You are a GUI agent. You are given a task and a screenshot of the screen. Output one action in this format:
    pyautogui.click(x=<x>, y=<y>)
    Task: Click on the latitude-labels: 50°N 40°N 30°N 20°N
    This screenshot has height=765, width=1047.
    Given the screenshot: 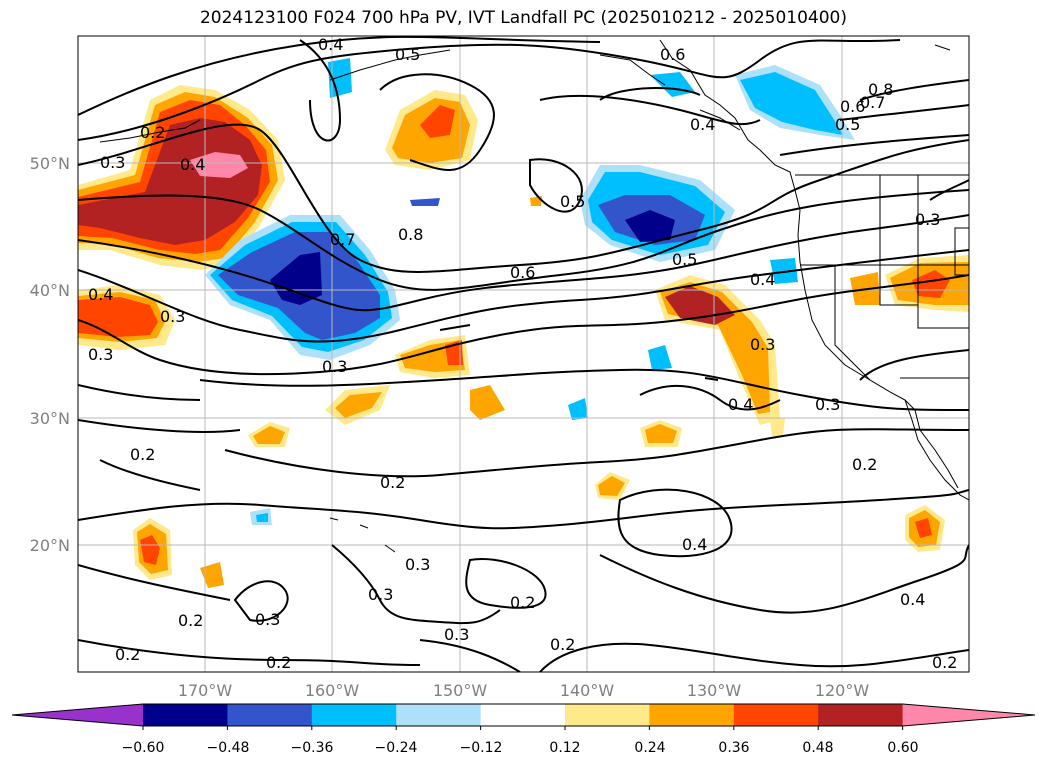 What is the action you would take?
    pyautogui.click(x=50, y=354)
    